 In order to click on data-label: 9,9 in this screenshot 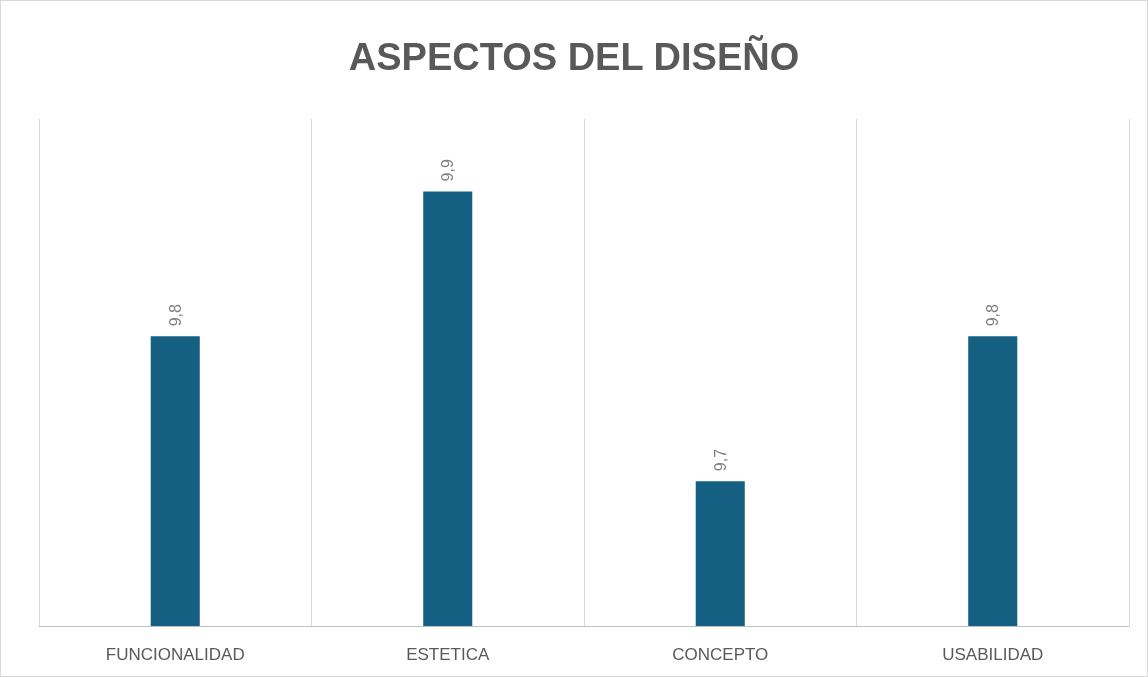, I will do `click(448, 170)`.